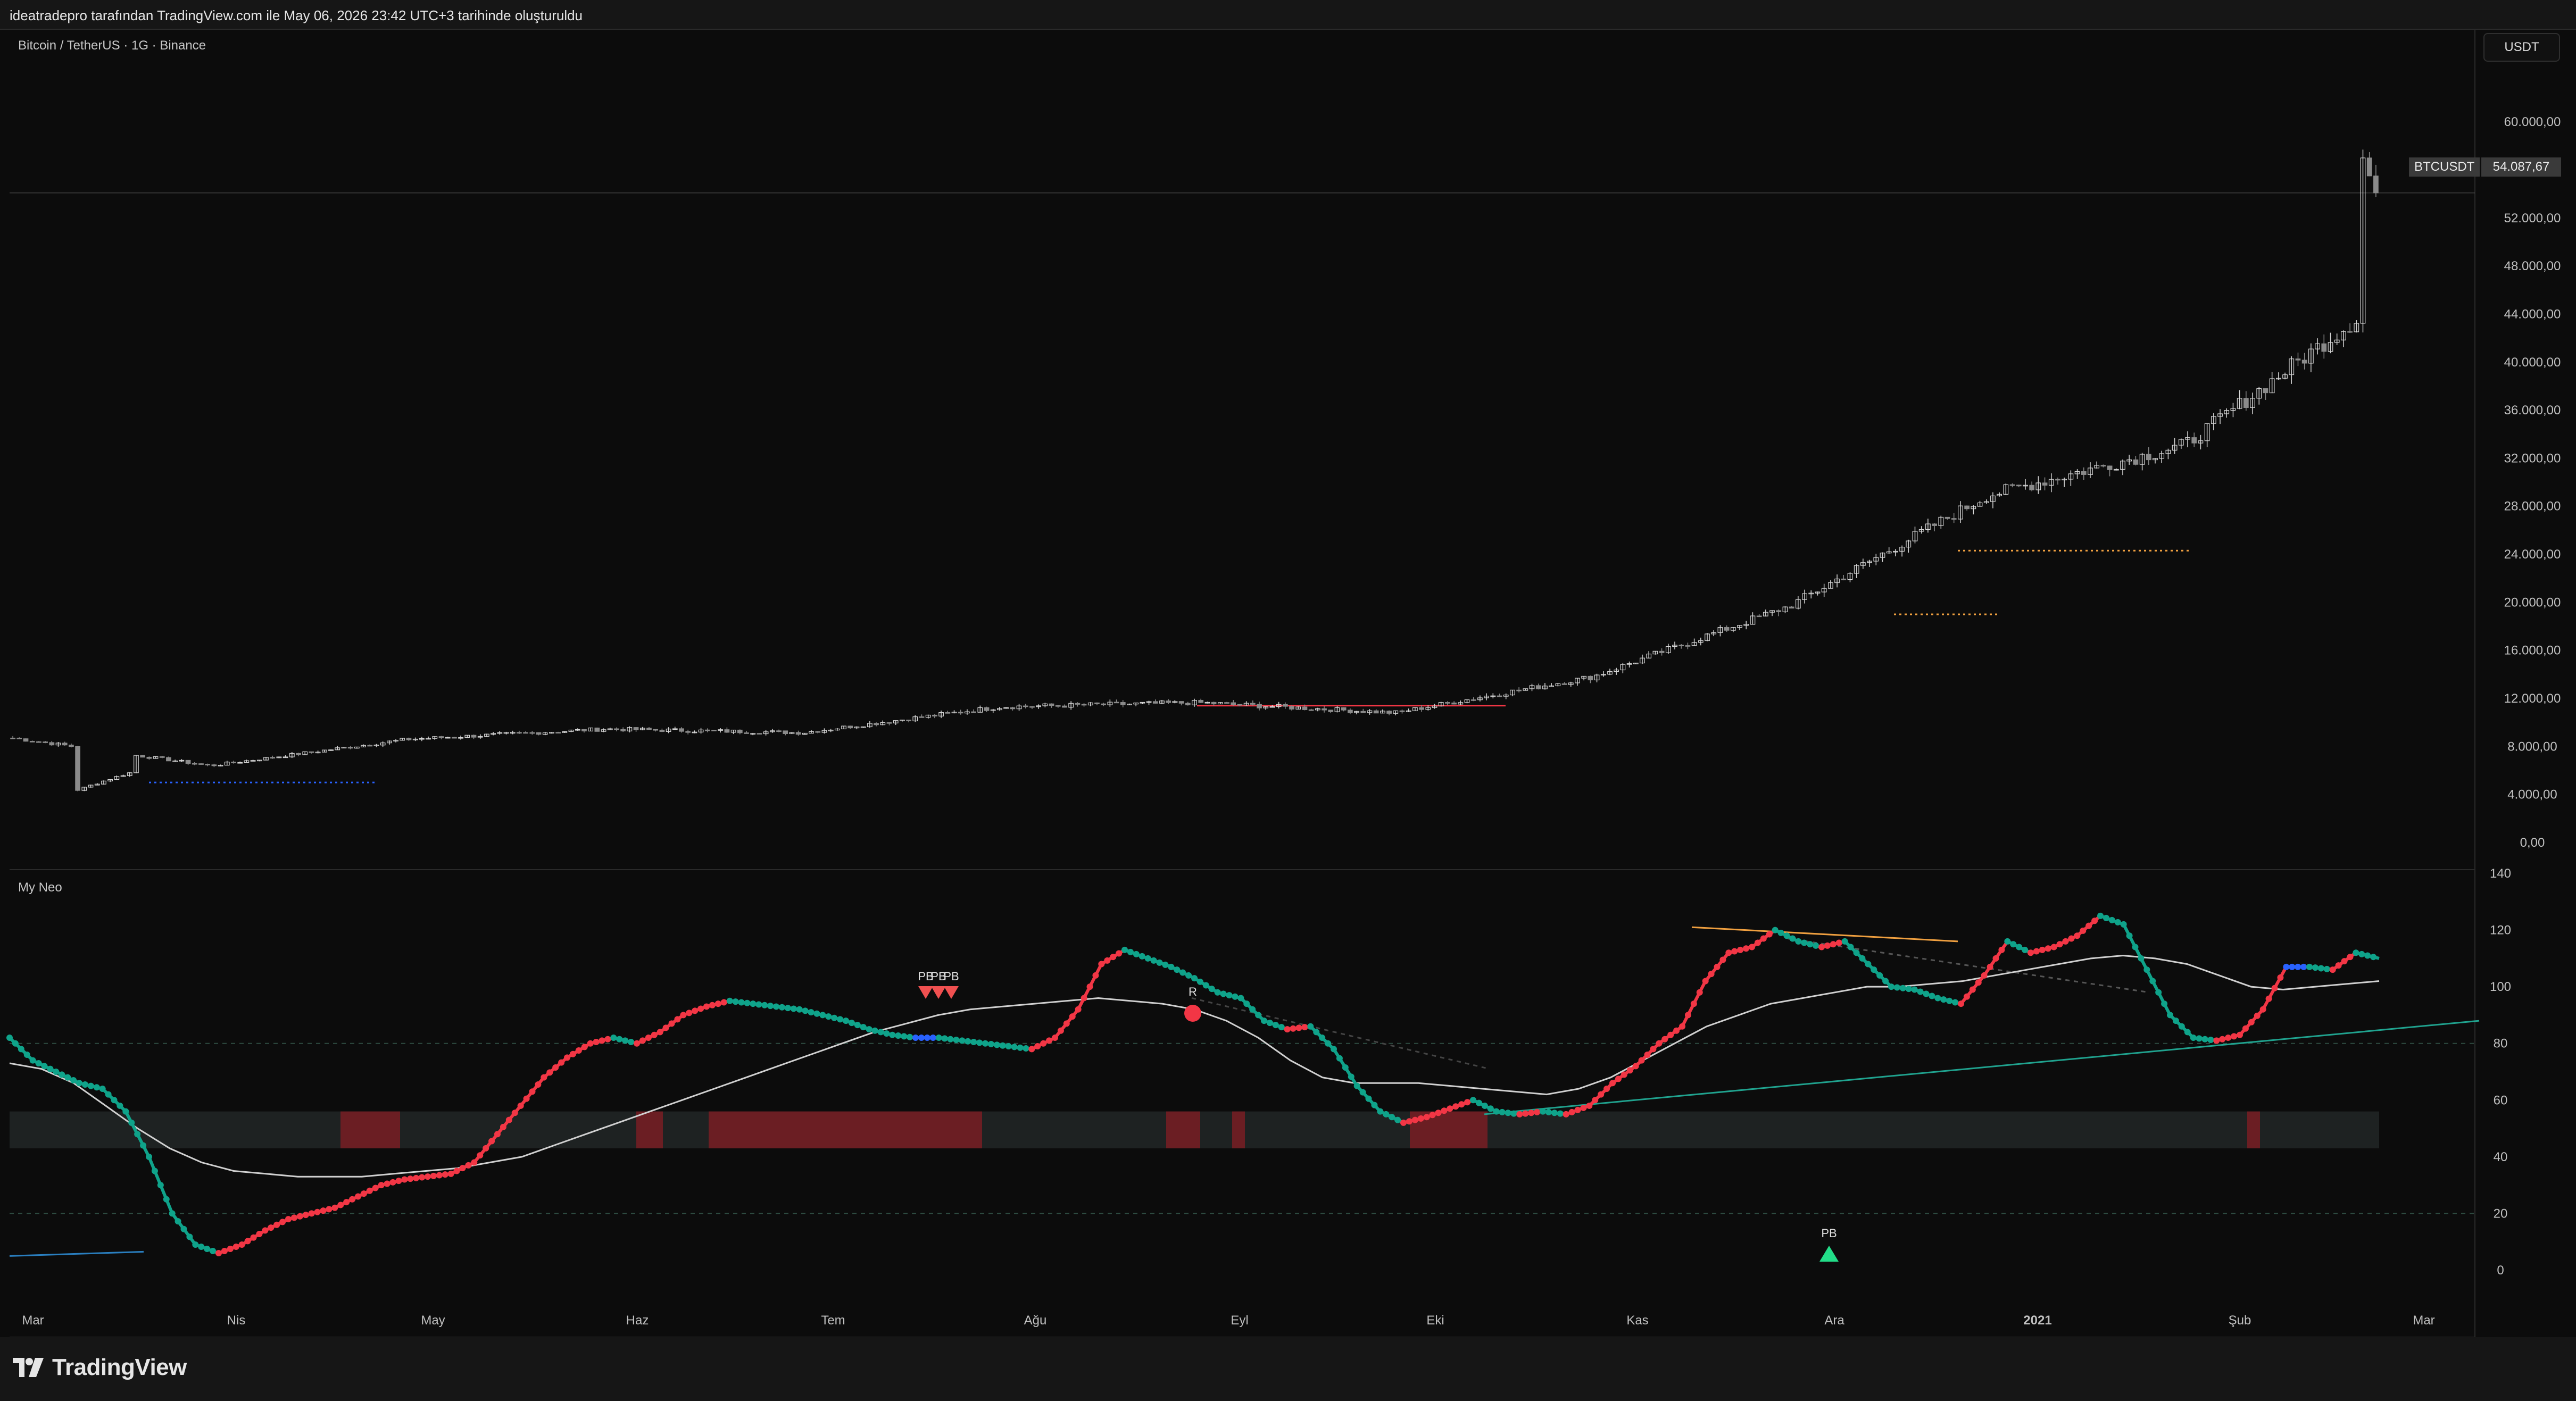 The image size is (2576, 1401). I want to click on indicator-title: My Neo, so click(40, 887).